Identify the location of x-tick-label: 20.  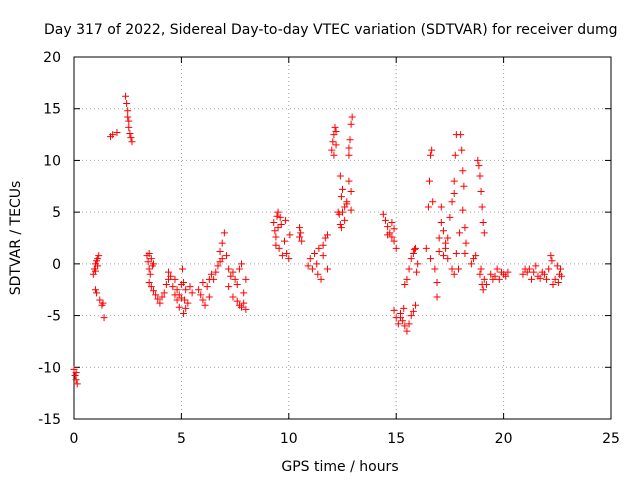
(504, 439).